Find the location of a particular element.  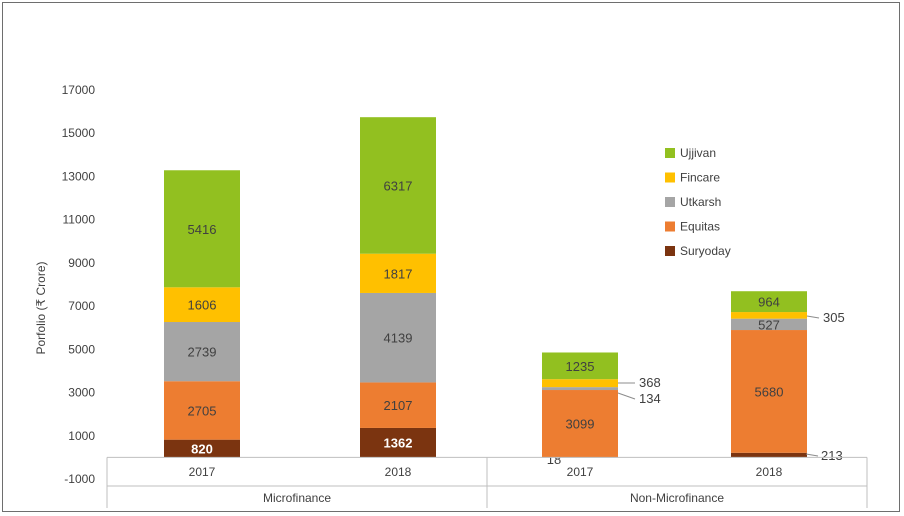

data-label: 1817 is located at coordinates (398, 273).